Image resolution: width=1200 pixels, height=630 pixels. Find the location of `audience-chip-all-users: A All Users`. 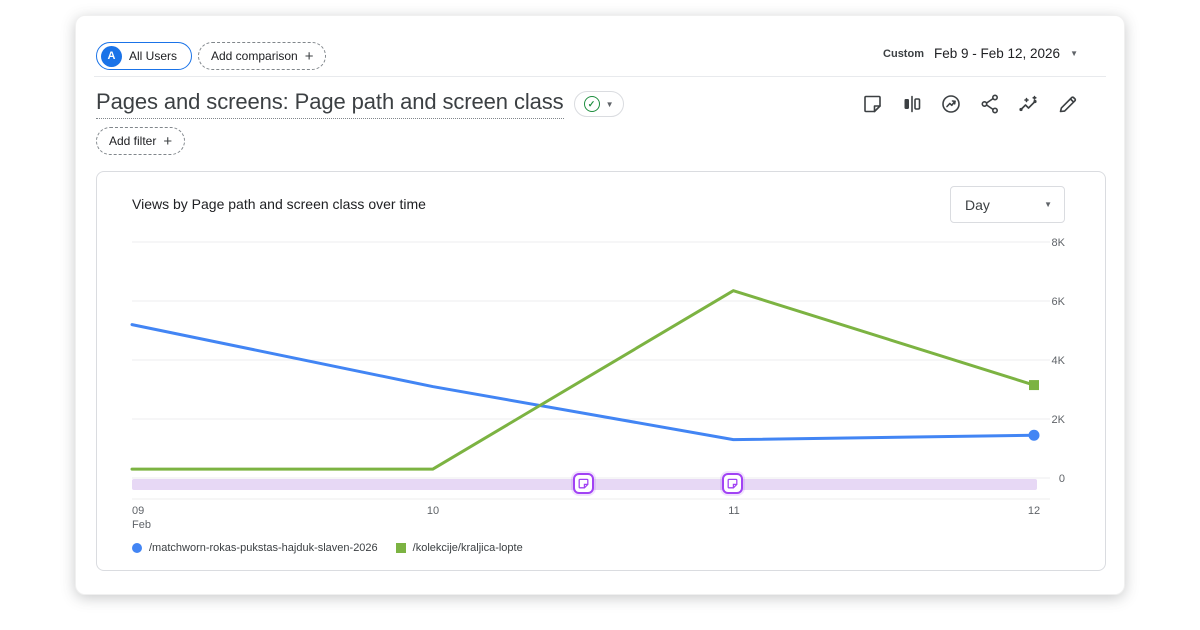

audience-chip-all-users: A All Users is located at coordinates (144, 56).